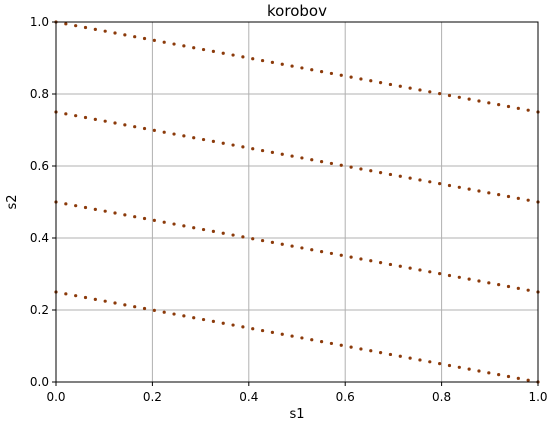  What do you see at coordinates (12, 201) in the screenshot?
I see `y-axis-label: s2` at bounding box center [12, 201].